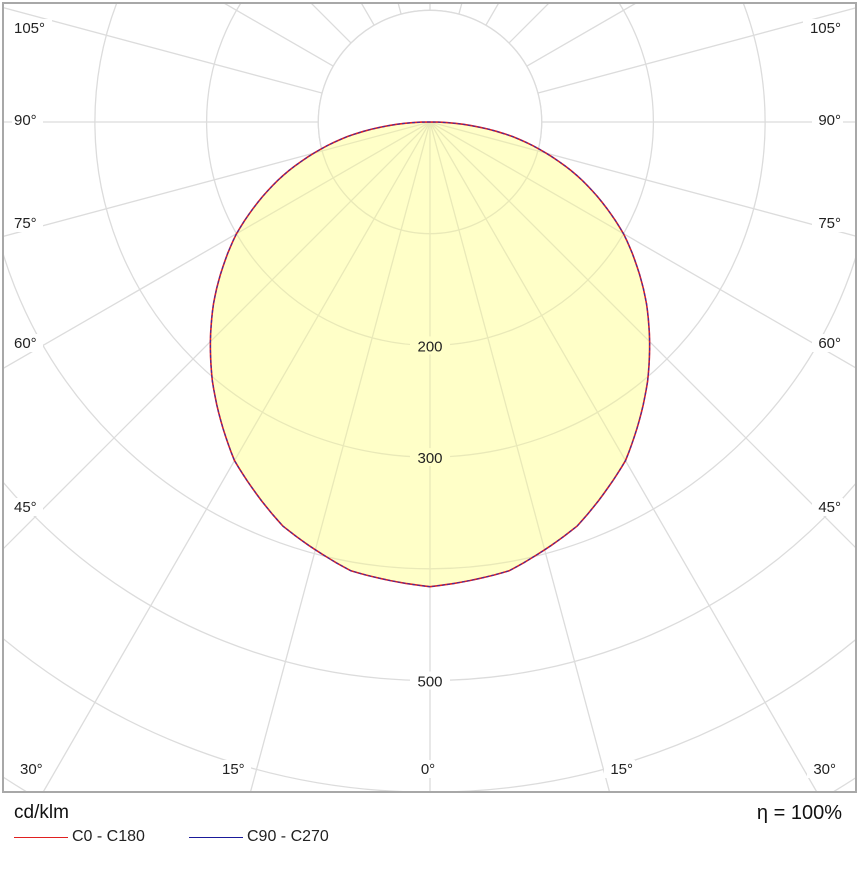 The height and width of the screenshot is (871, 863). Describe the element at coordinates (216, 837) in the screenshot. I see `legend-swatch-blue` at that location.